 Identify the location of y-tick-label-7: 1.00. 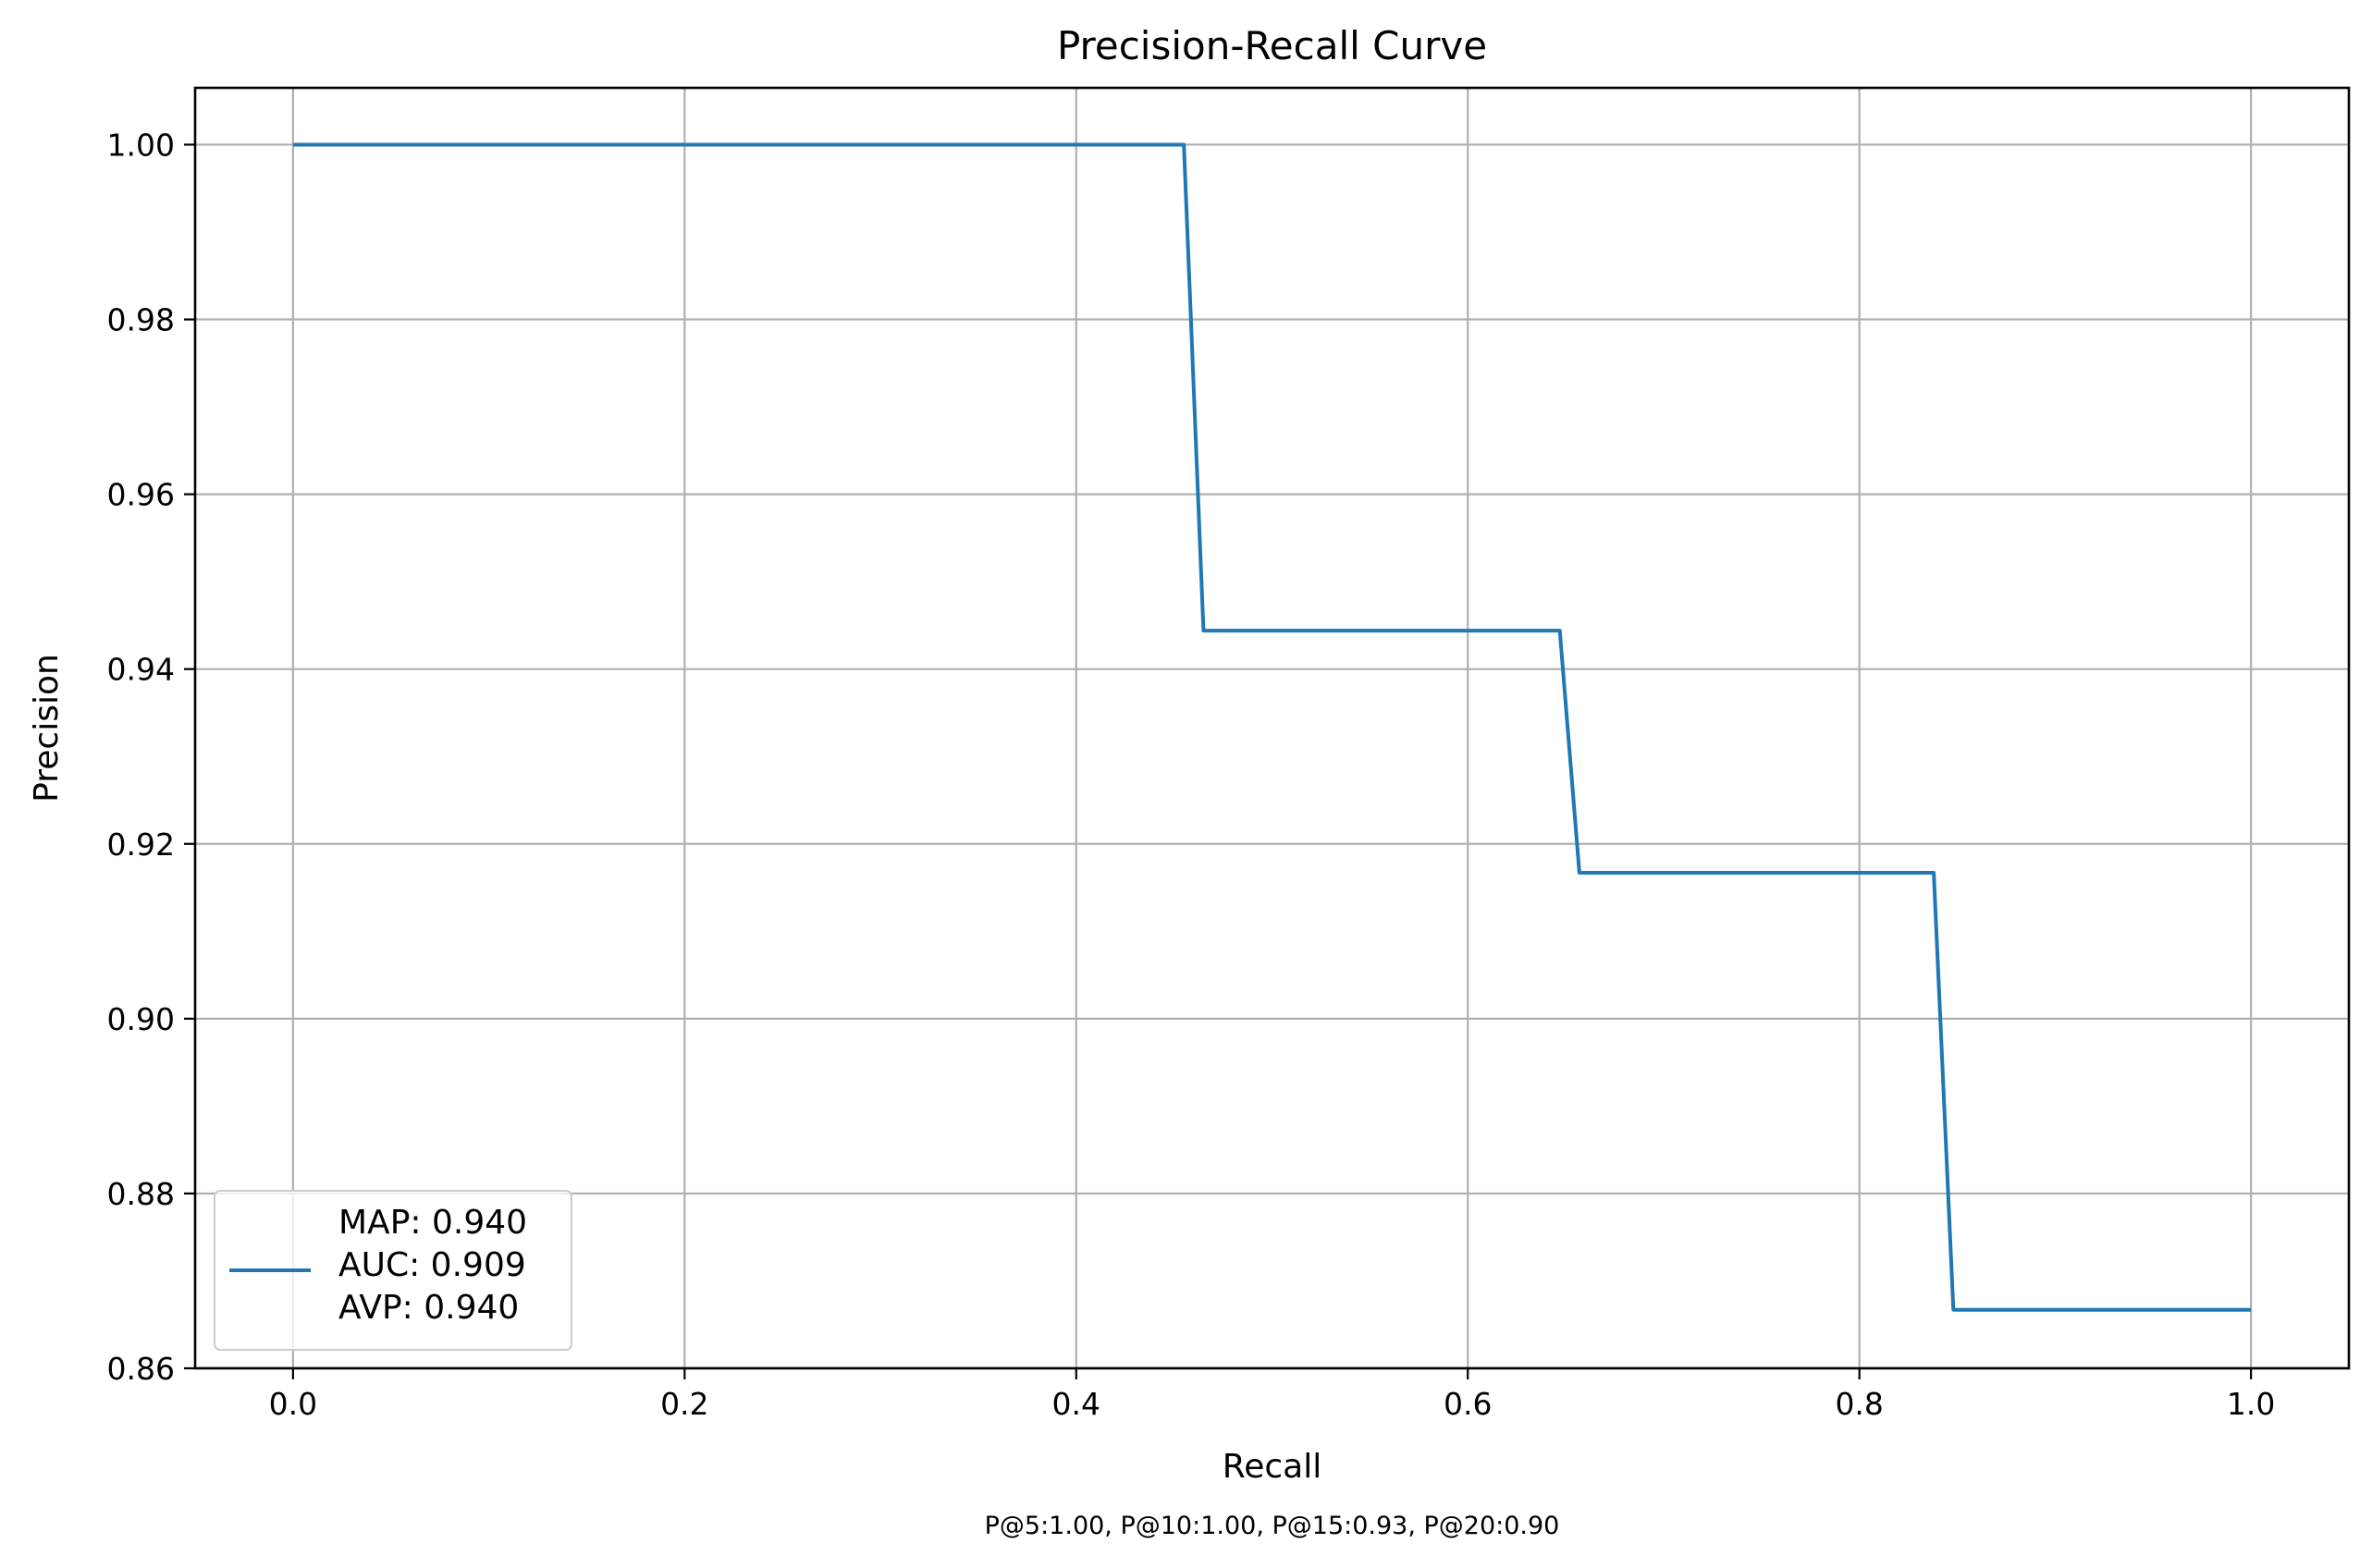
(141, 145).